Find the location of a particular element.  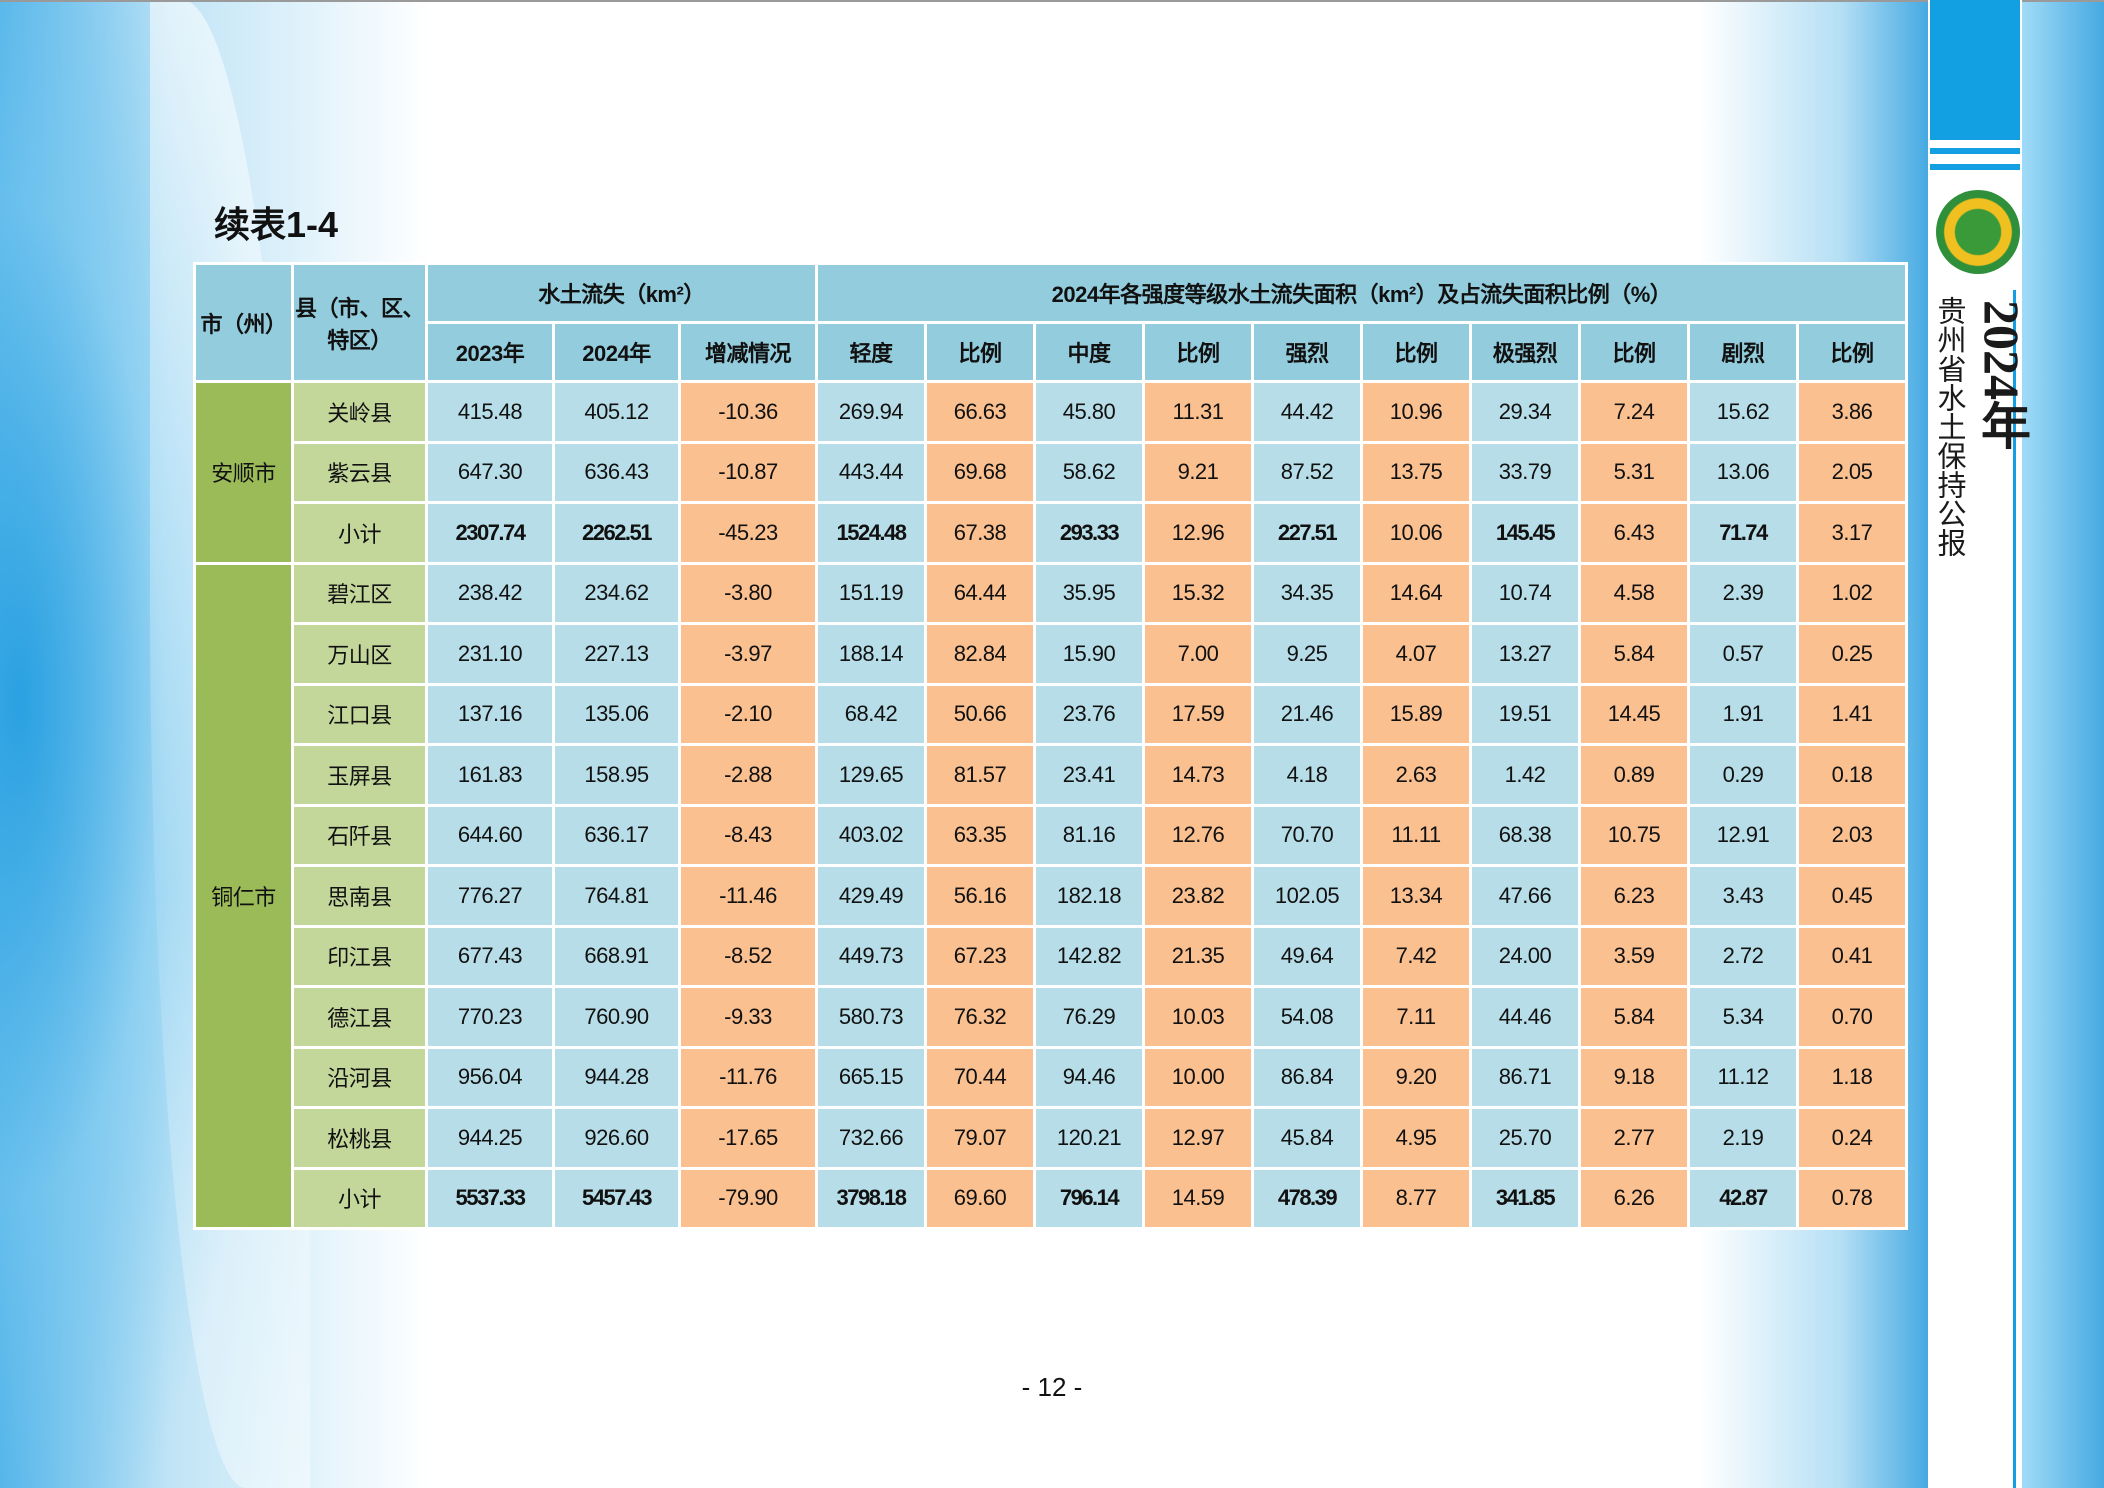

value-cell: -11.46 is located at coordinates (748, 896).